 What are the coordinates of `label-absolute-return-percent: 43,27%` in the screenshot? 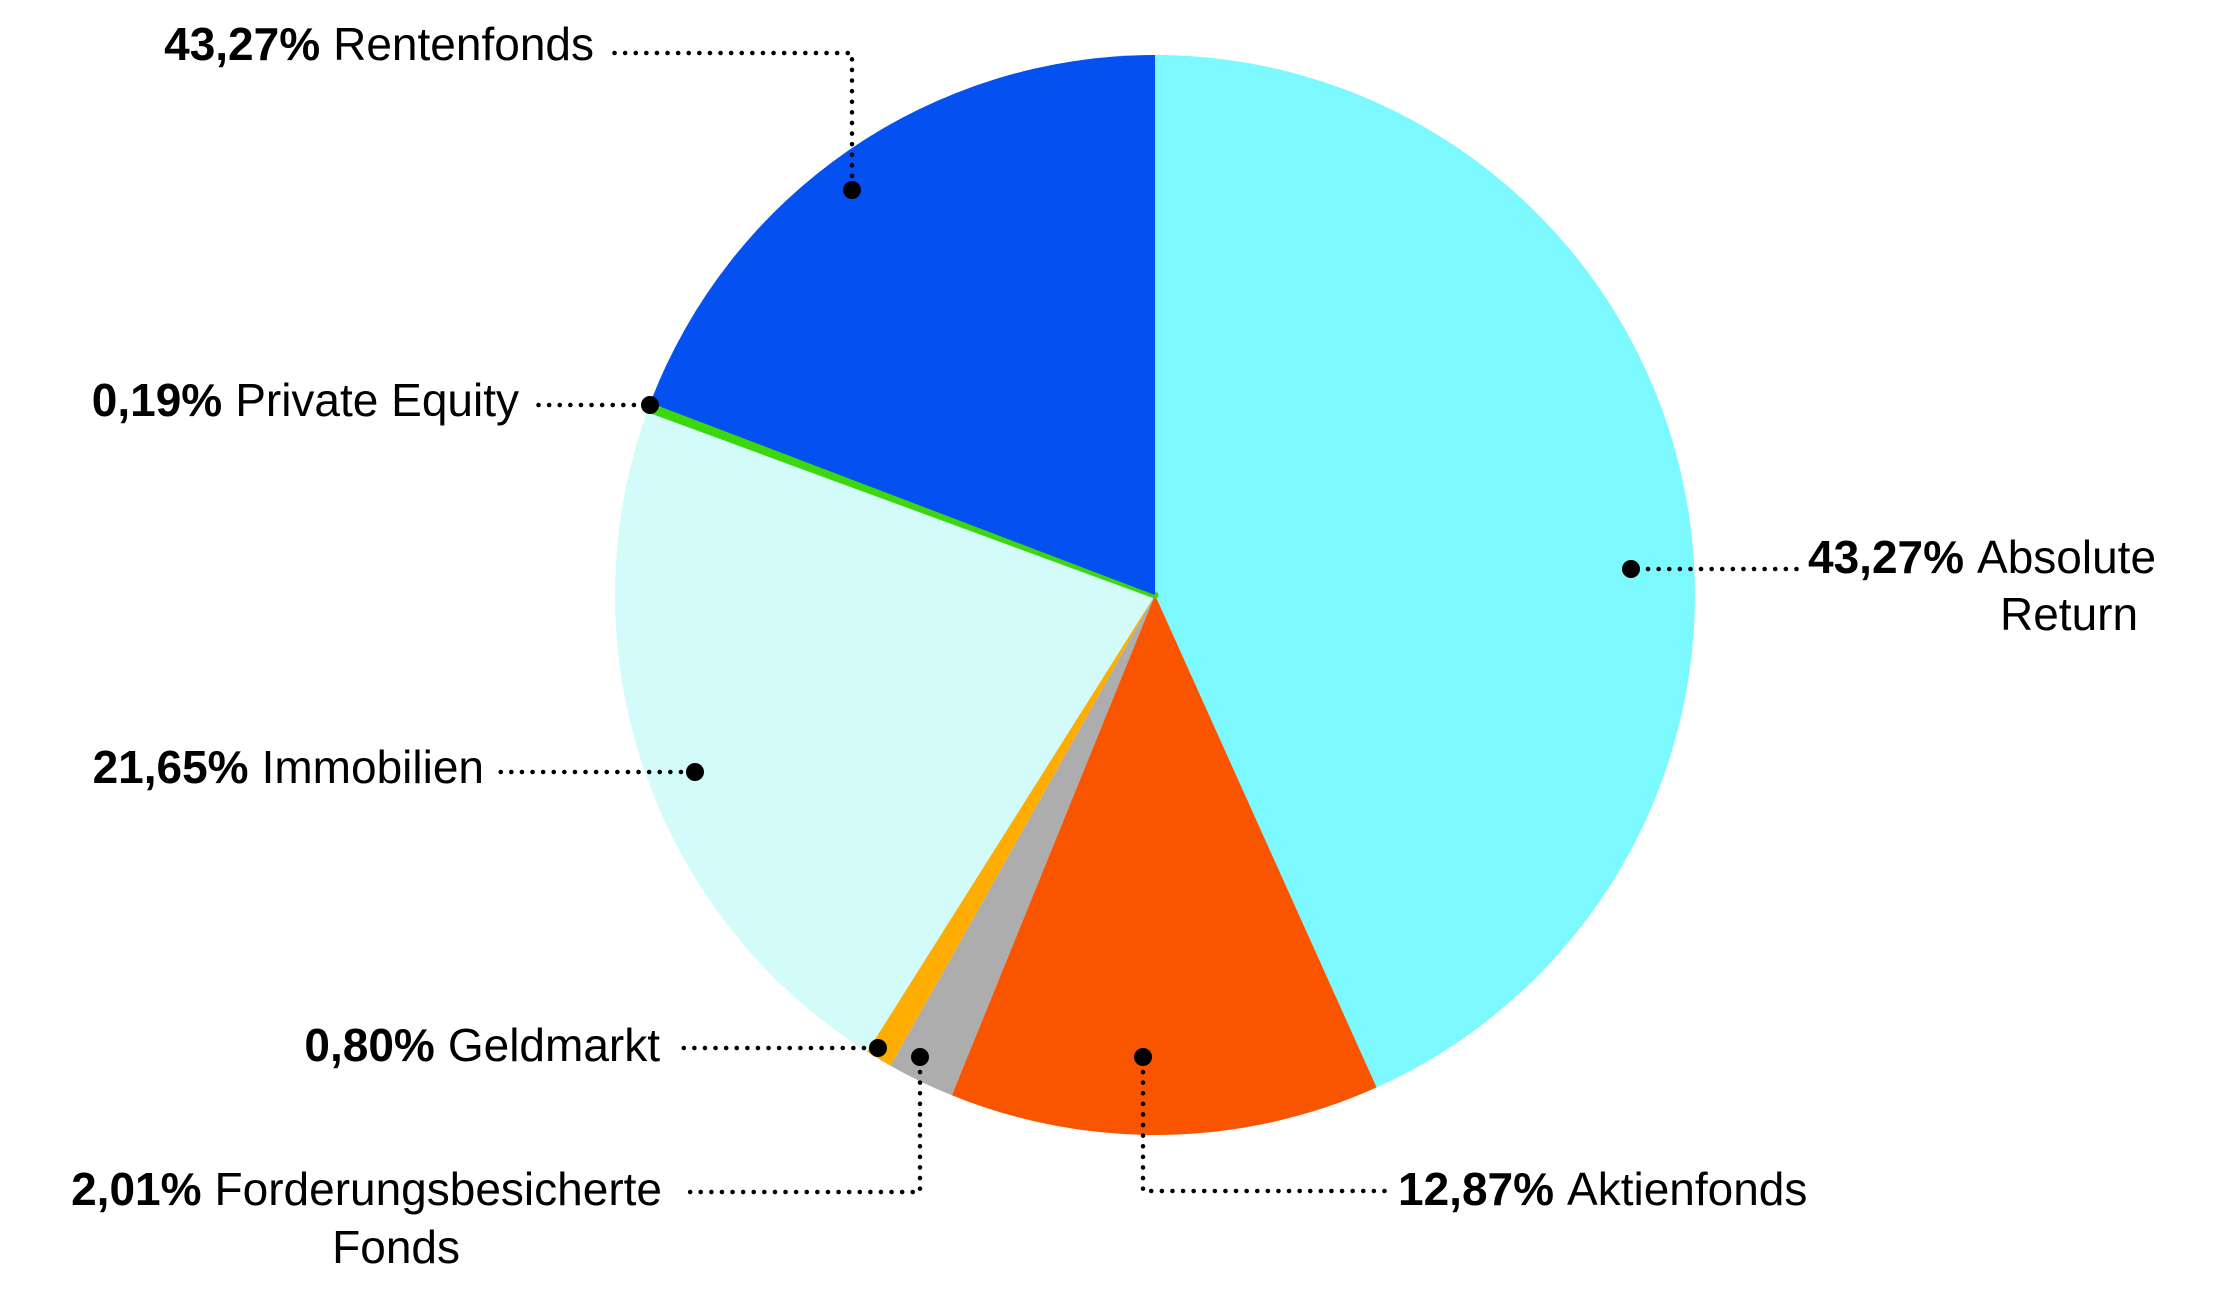 It's located at (1886, 557).